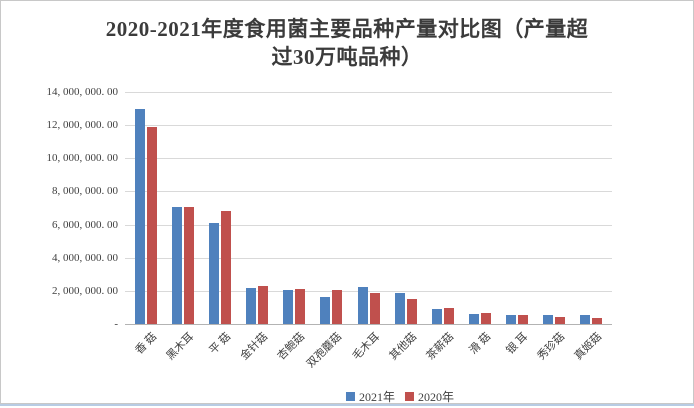  What do you see at coordinates (177, 265) in the screenshot?
I see `bar-2021年-黑木耳` at bounding box center [177, 265].